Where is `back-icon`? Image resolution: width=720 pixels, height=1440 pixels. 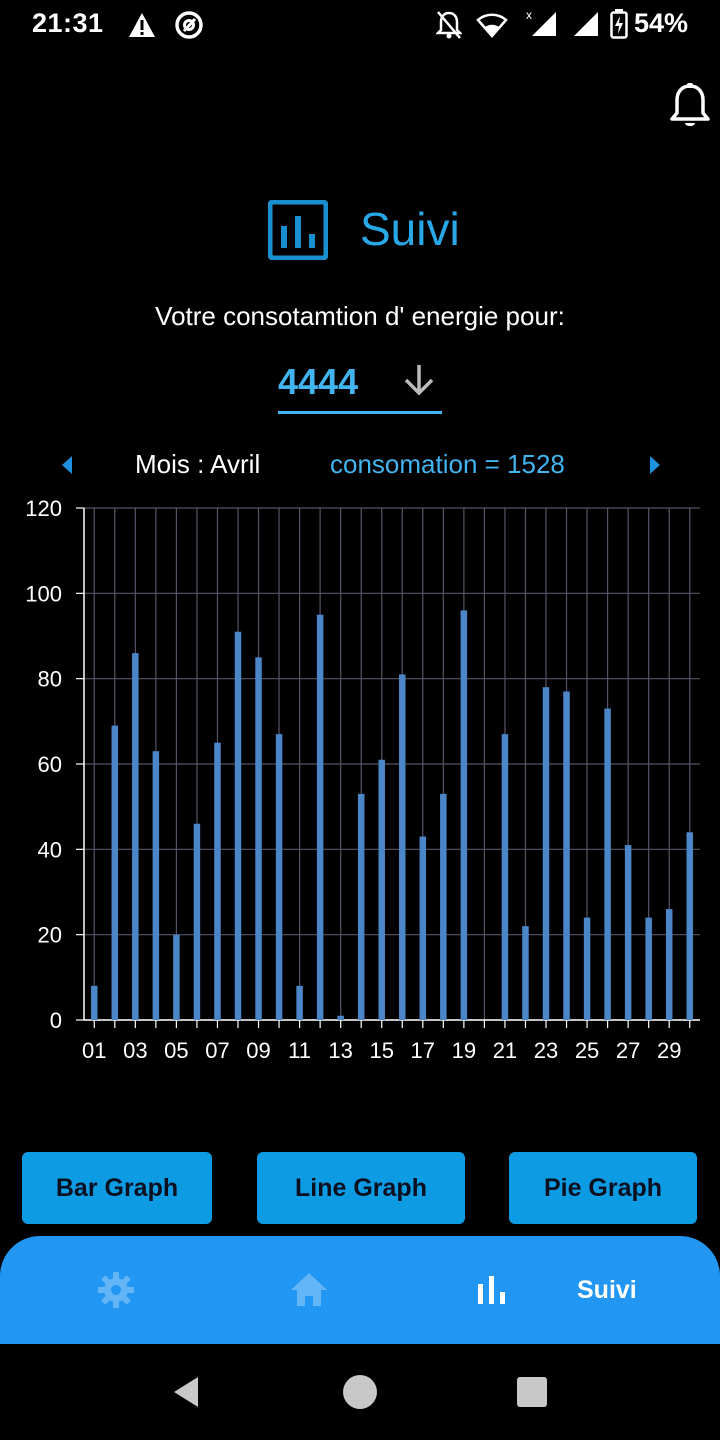
back-icon is located at coordinates (186, 1392).